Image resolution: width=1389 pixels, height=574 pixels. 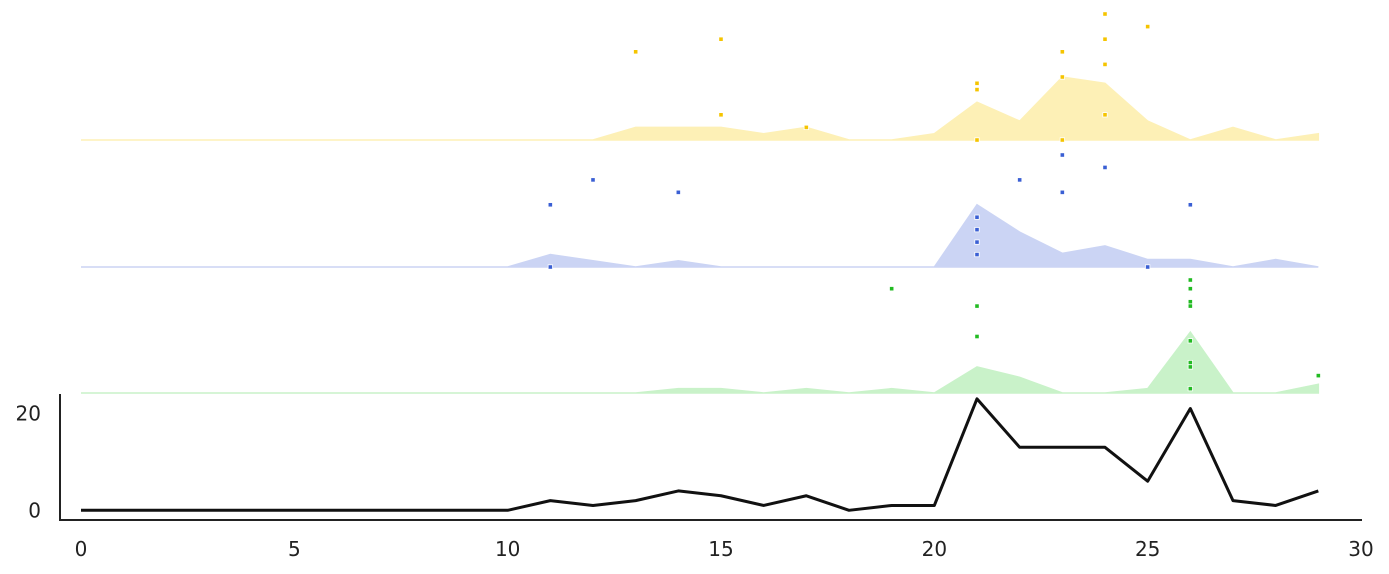 I want to click on y-tick-label: 0, so click(x=34, y=510).